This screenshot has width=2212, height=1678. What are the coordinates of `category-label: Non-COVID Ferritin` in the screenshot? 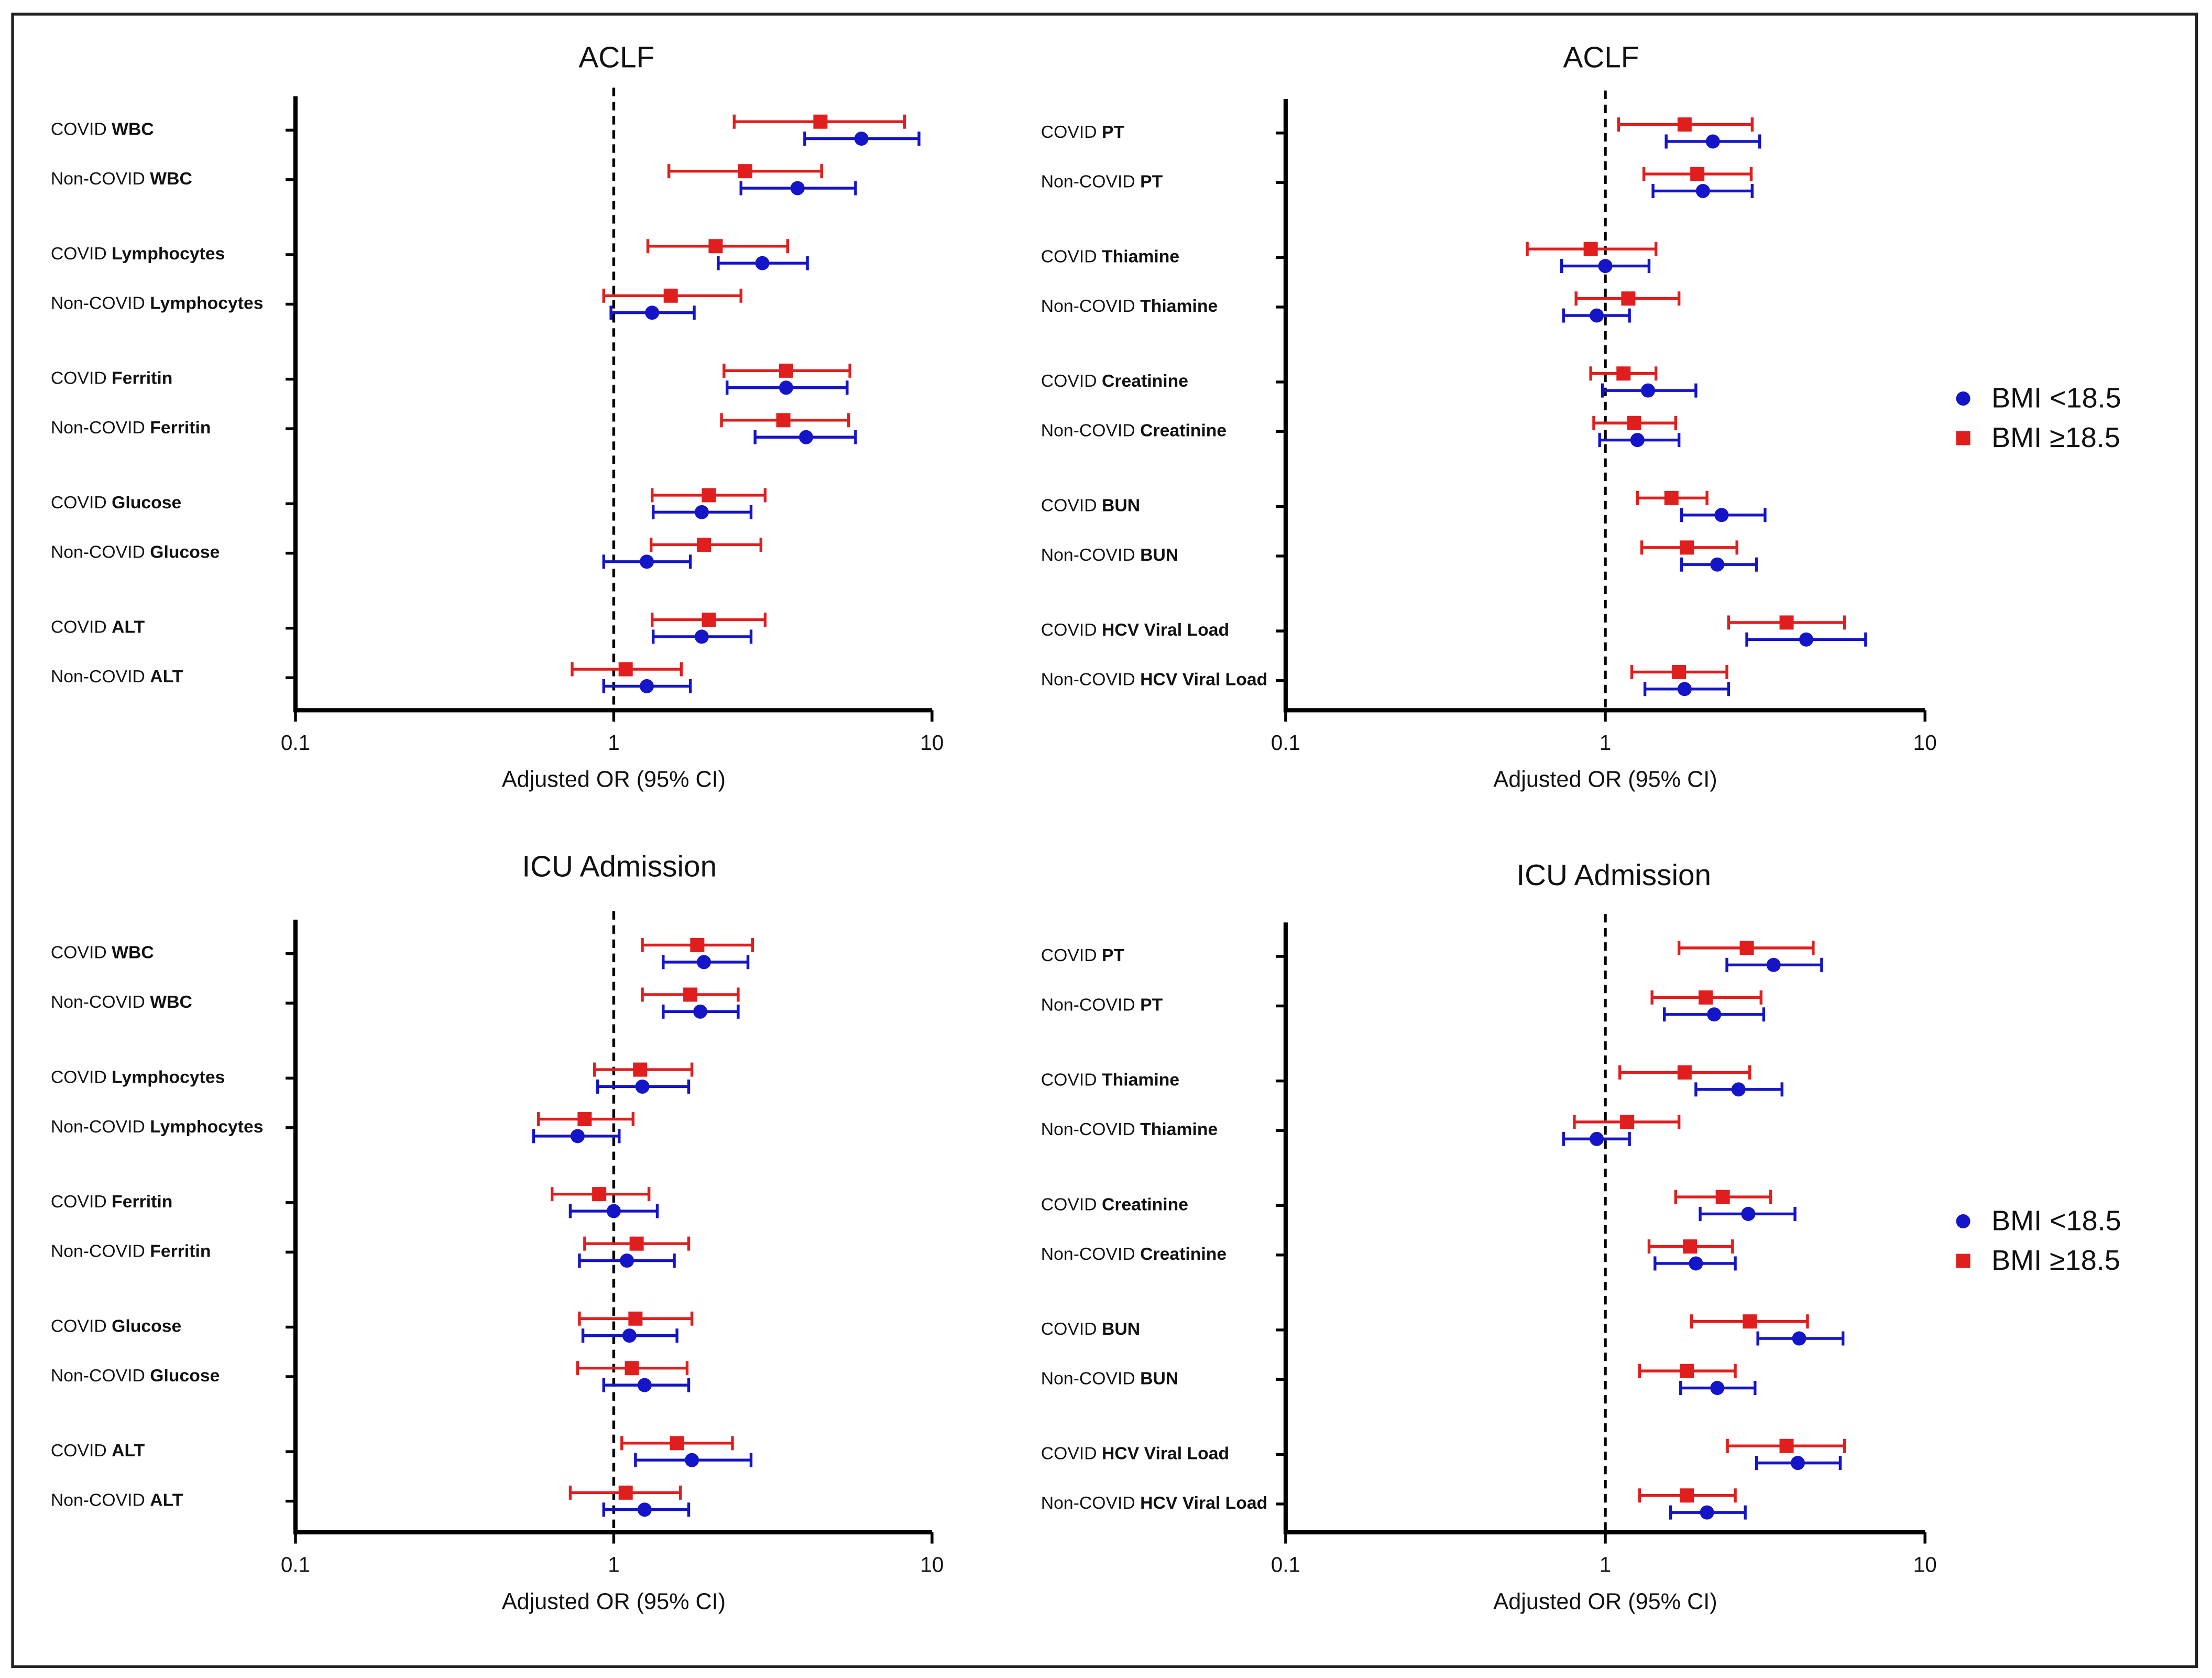 It's located at (131, 428).